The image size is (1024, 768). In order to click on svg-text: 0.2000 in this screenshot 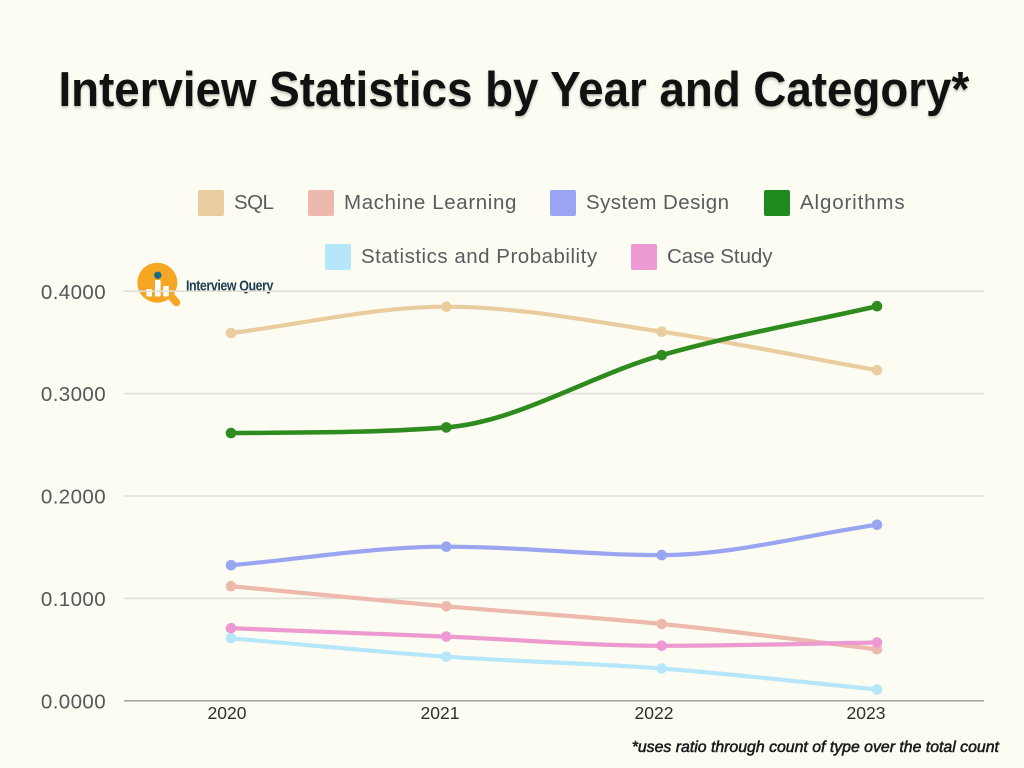, I will do `click(73, 497)`.